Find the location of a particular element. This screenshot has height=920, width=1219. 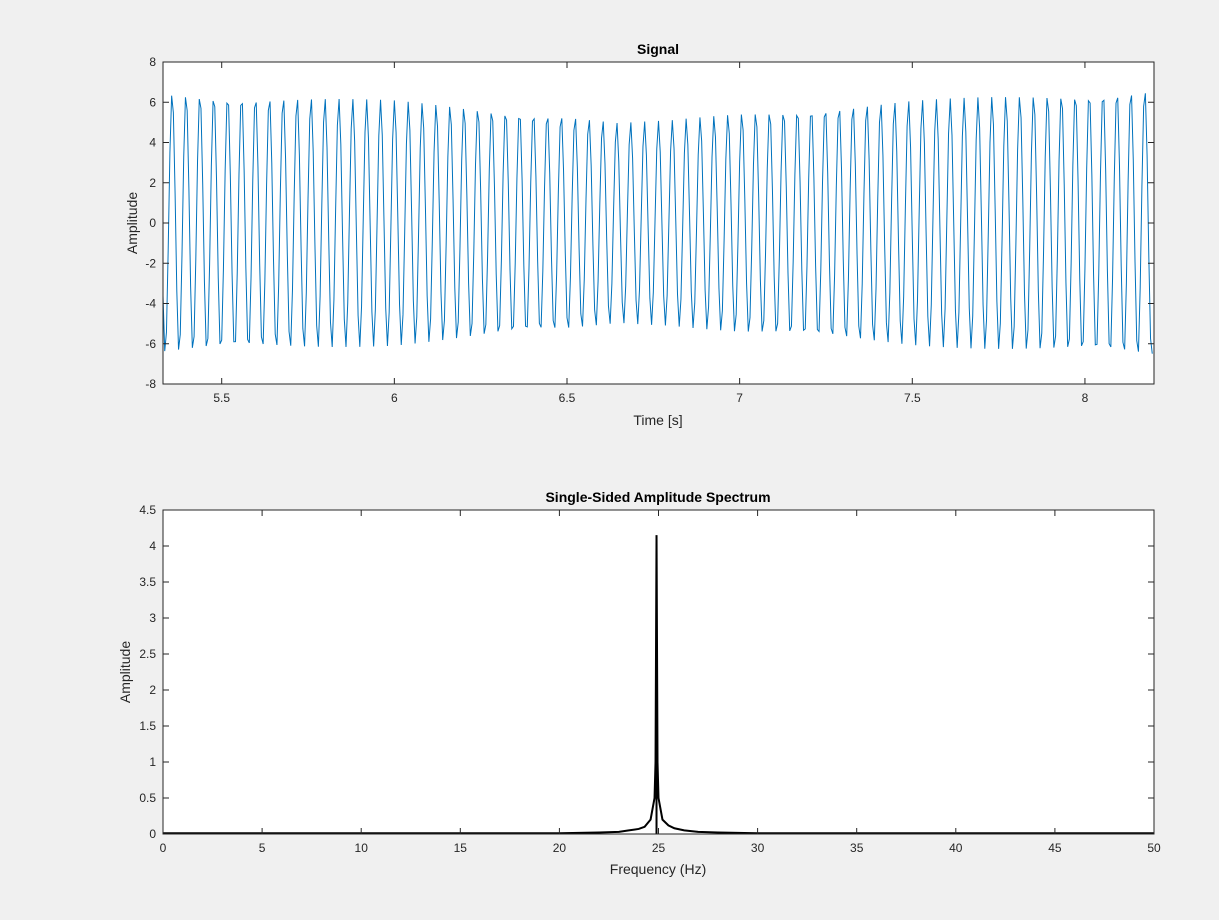

spectrum-ytick-label: 4.5 is located at coordinates (147, 510).